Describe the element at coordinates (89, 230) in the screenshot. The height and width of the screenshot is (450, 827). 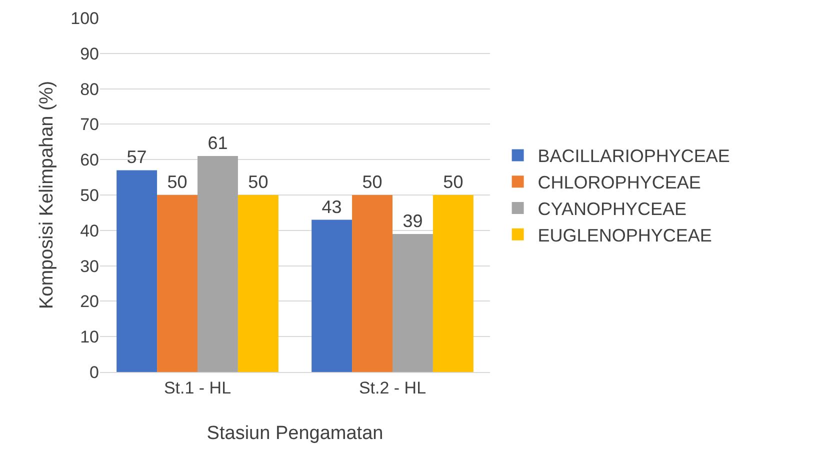
I see `y-tick-label: 40` at that location.